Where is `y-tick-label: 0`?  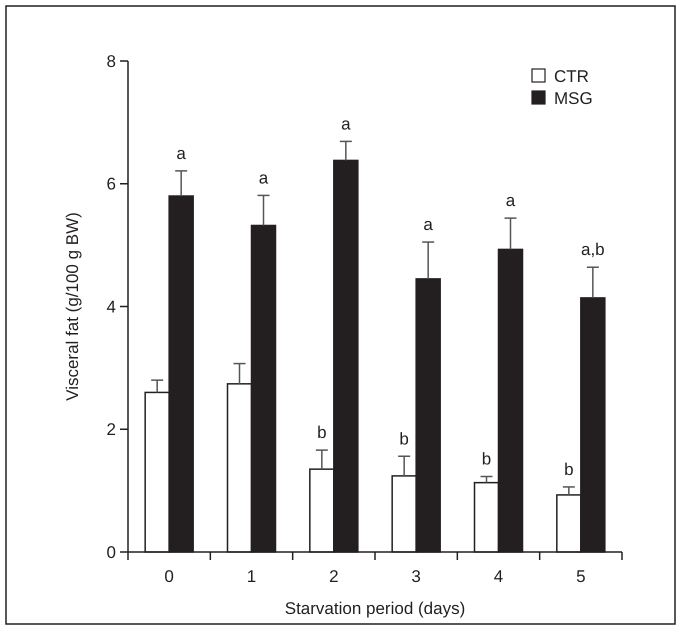 y-tick-label: 0 is located at coordinates (111, 552).